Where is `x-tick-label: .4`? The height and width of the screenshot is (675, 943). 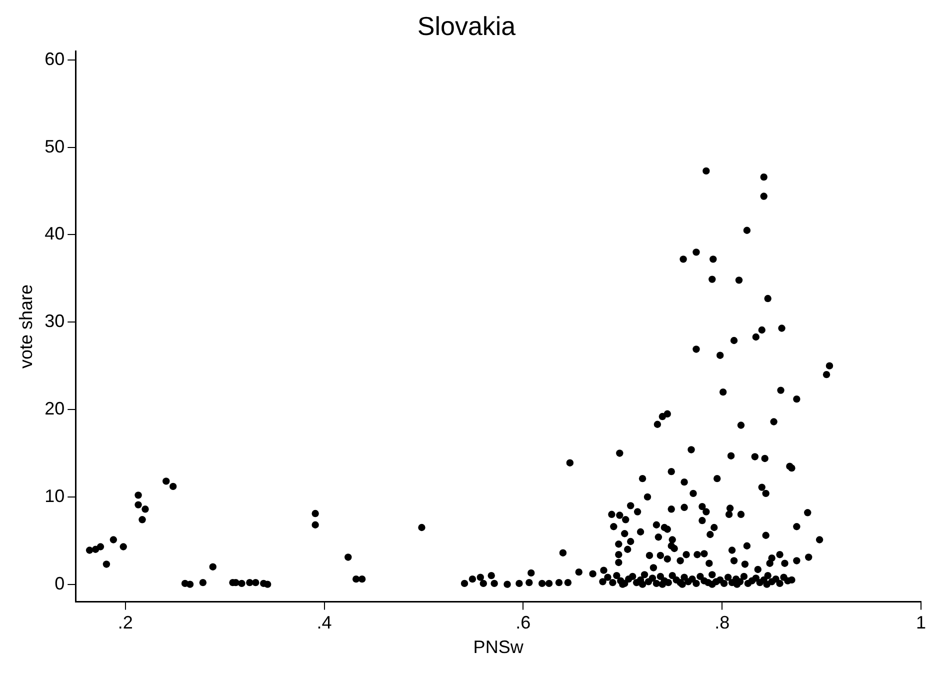
x-tick-label: .4 is located at coordinates (324, 622).